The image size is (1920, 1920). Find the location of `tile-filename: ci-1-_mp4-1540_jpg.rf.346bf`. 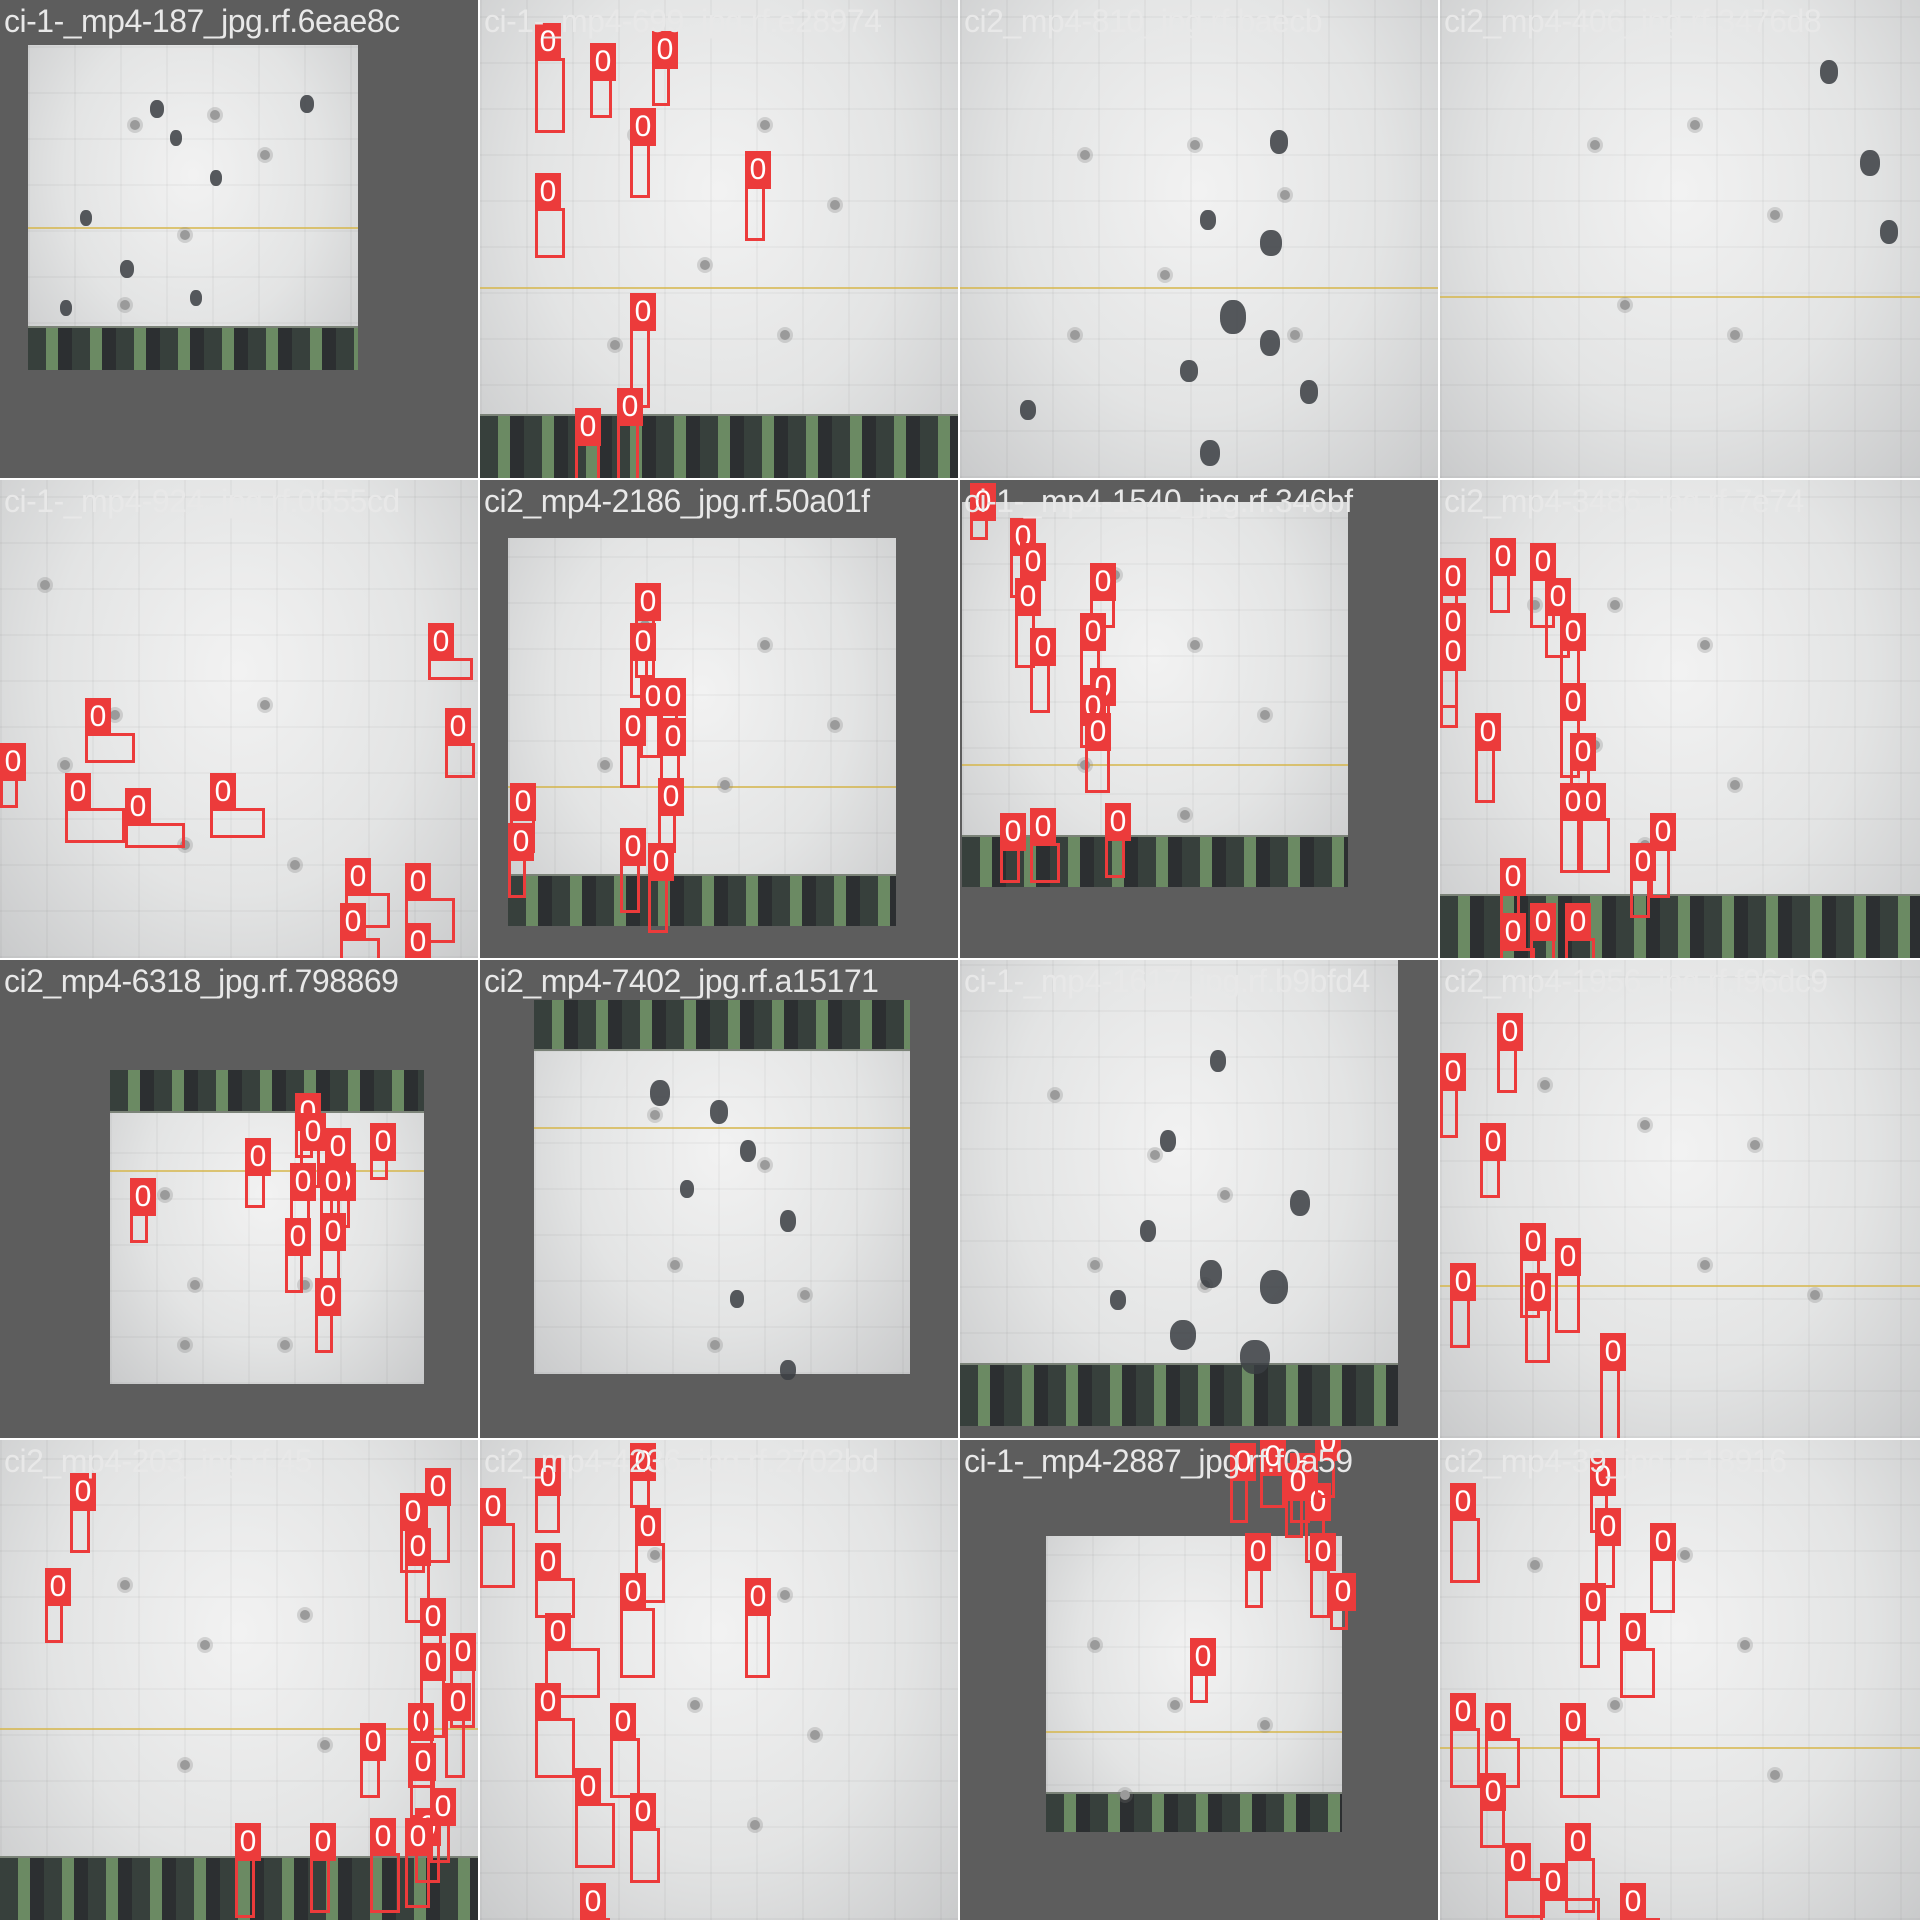

tile-filename: ci-1-_mp4-1540_jpg.rf.346bf is located at coordinates (1158, 501).